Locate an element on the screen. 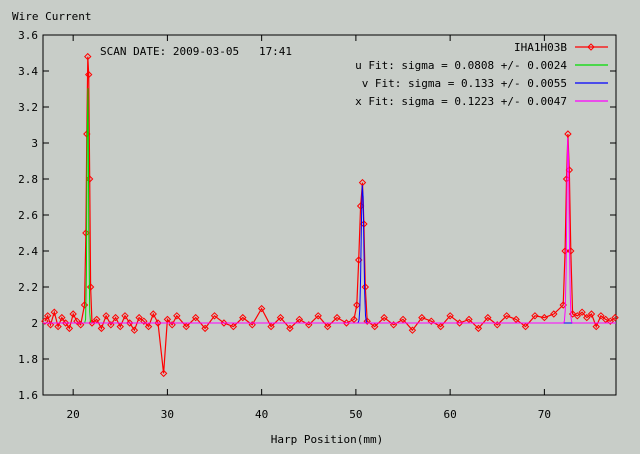 Image resolution: width=640 pixels, height=454 pixels. x-tick-label: 60 is located at coordinates (450, 414).